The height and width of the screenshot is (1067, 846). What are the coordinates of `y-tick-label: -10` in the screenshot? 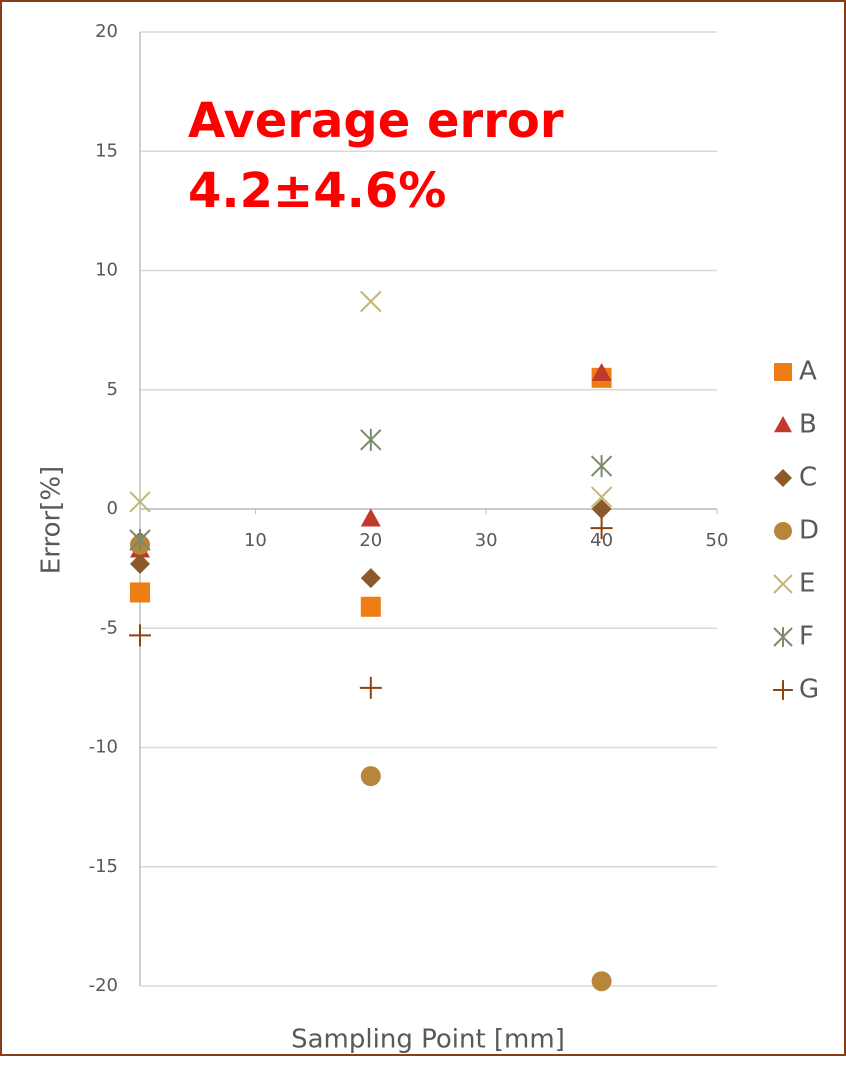 It's located at (103, 747).